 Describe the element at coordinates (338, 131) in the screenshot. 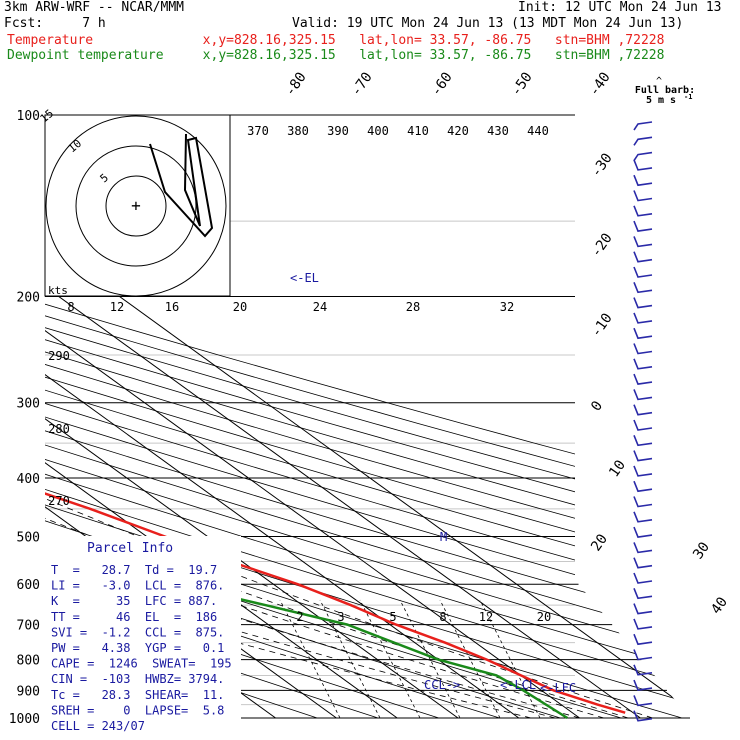

I see `theta-label: 390` at that location.